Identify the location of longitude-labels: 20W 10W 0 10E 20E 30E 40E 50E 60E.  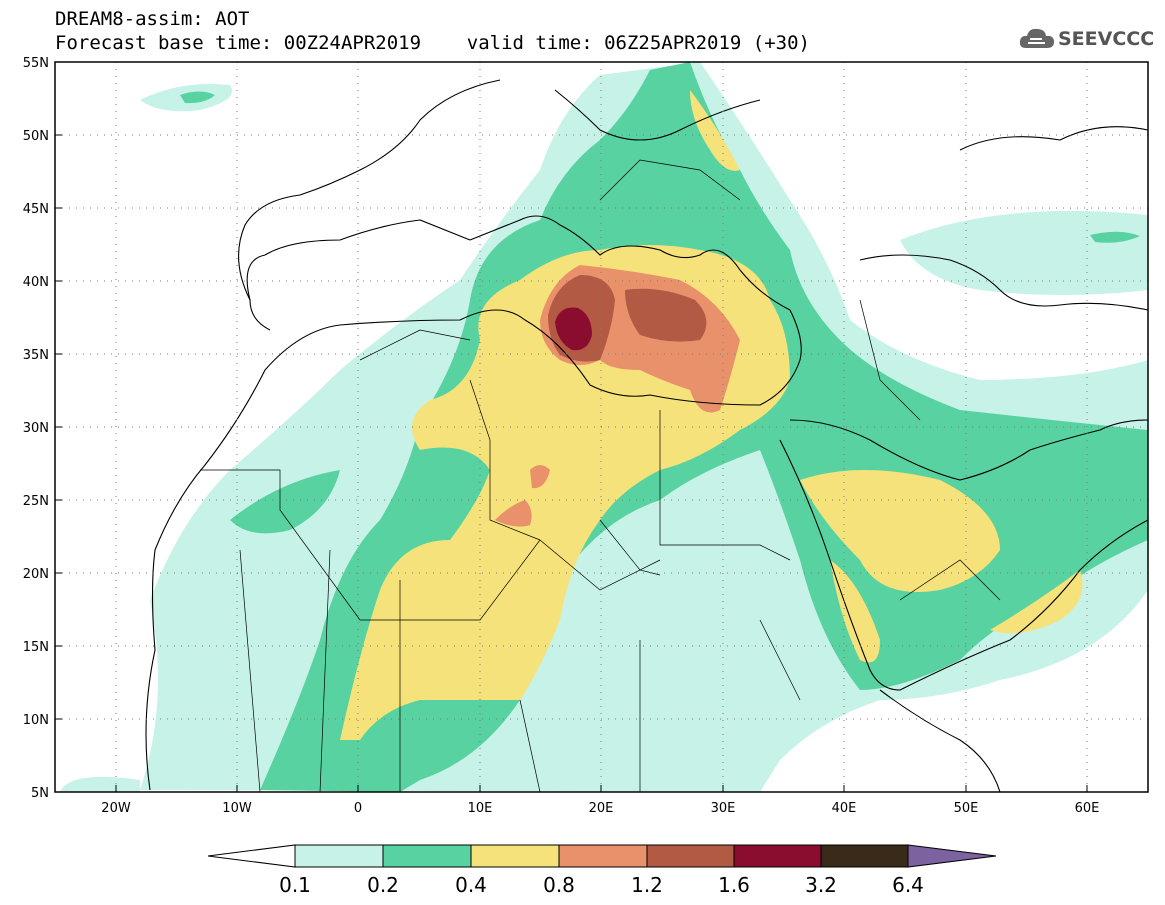
(600, 808).